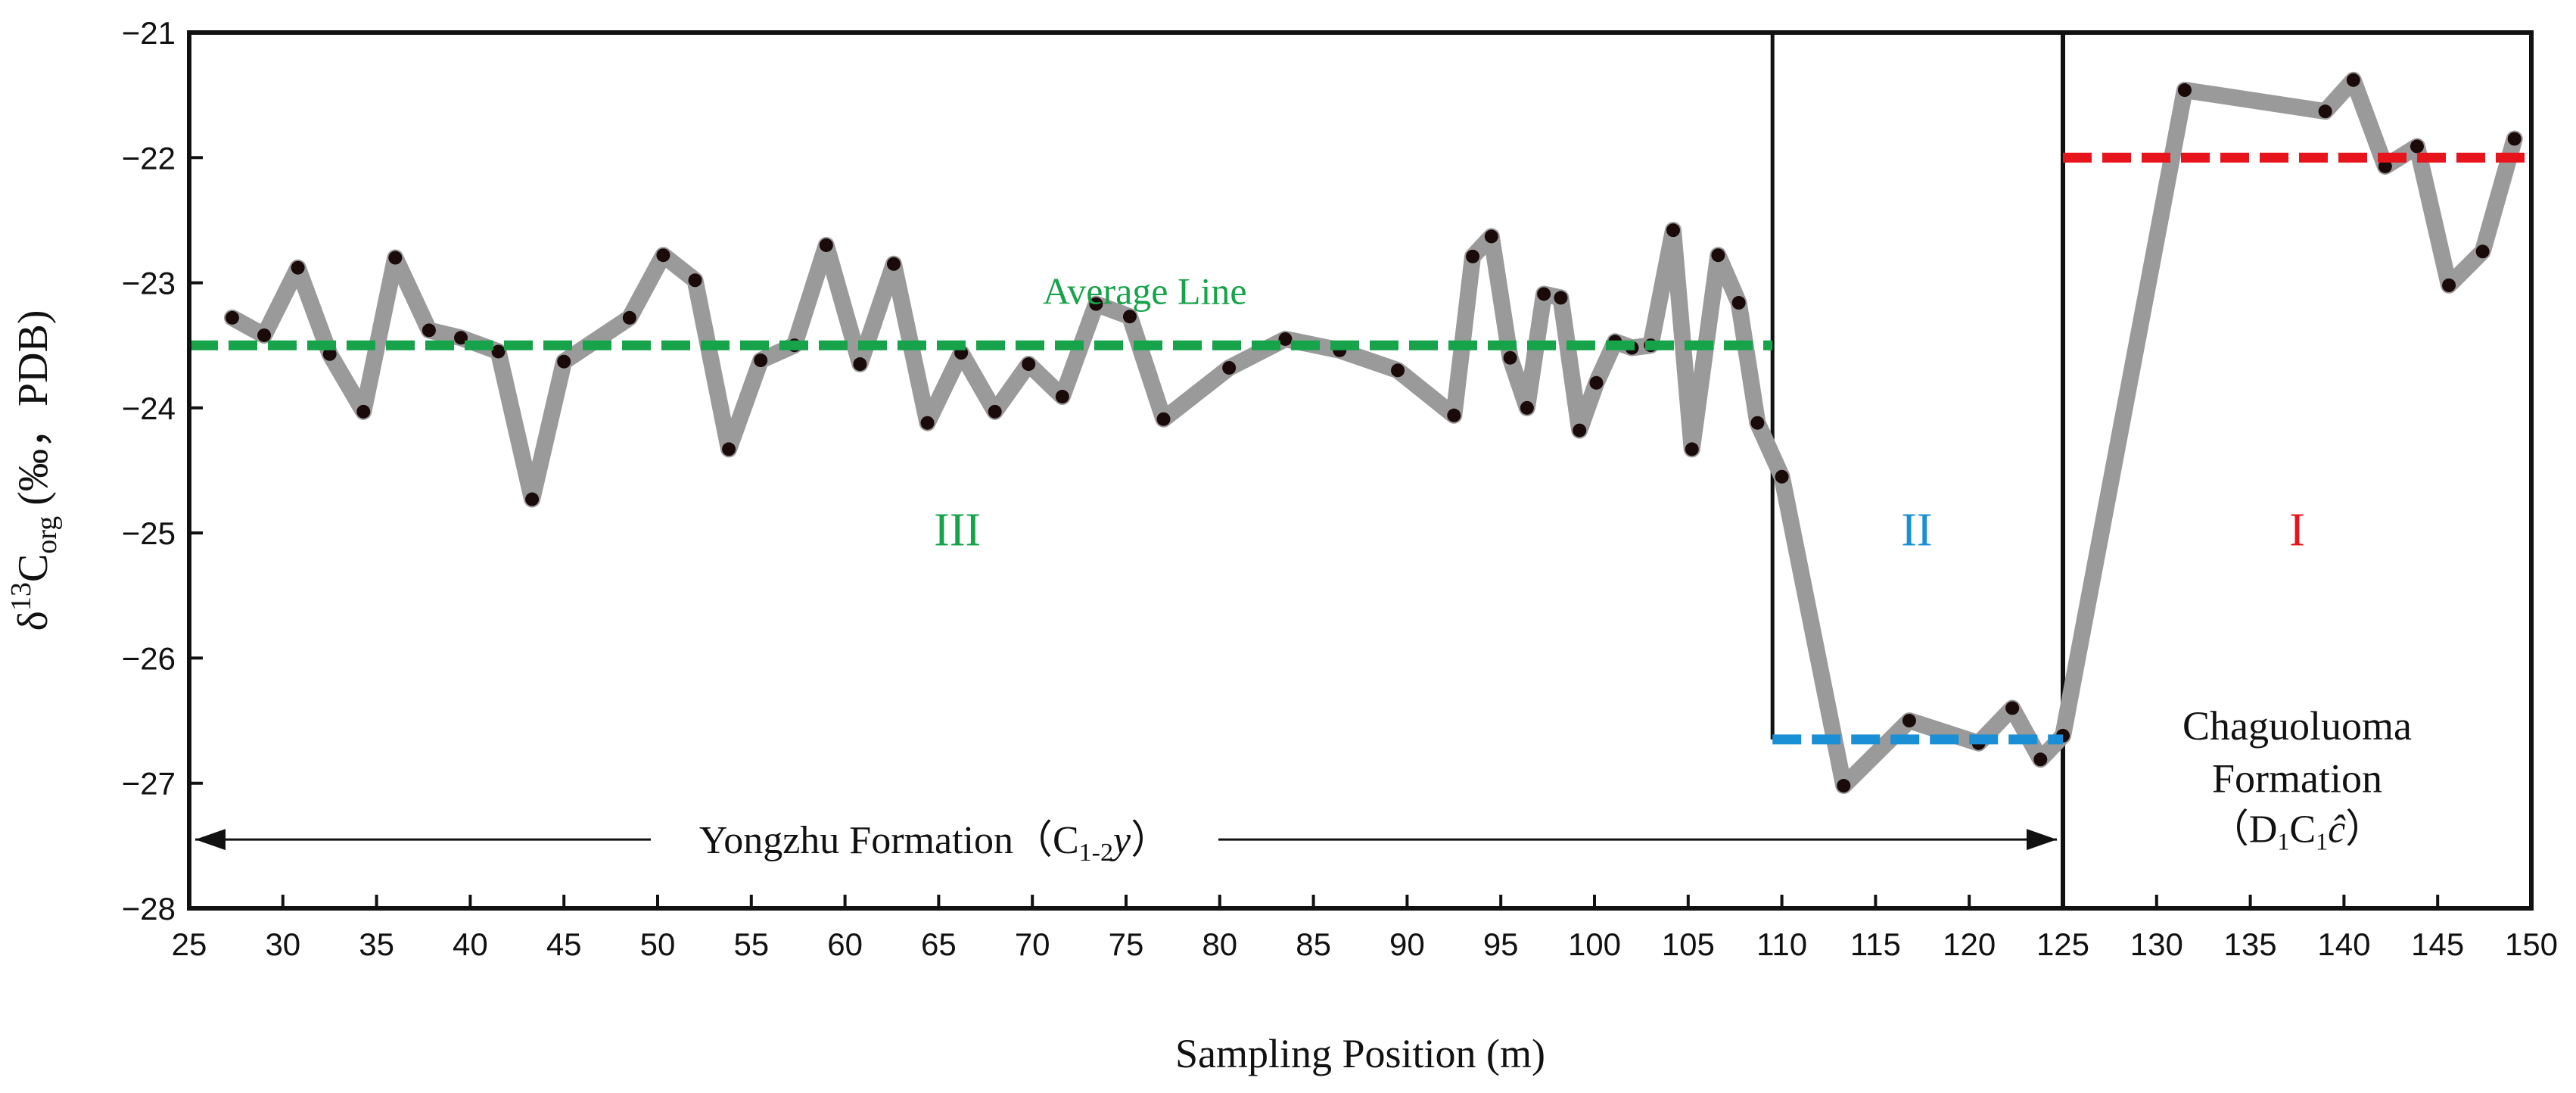  I want to click on yongzhu-symbol-tail: y, so click(1120, 841).